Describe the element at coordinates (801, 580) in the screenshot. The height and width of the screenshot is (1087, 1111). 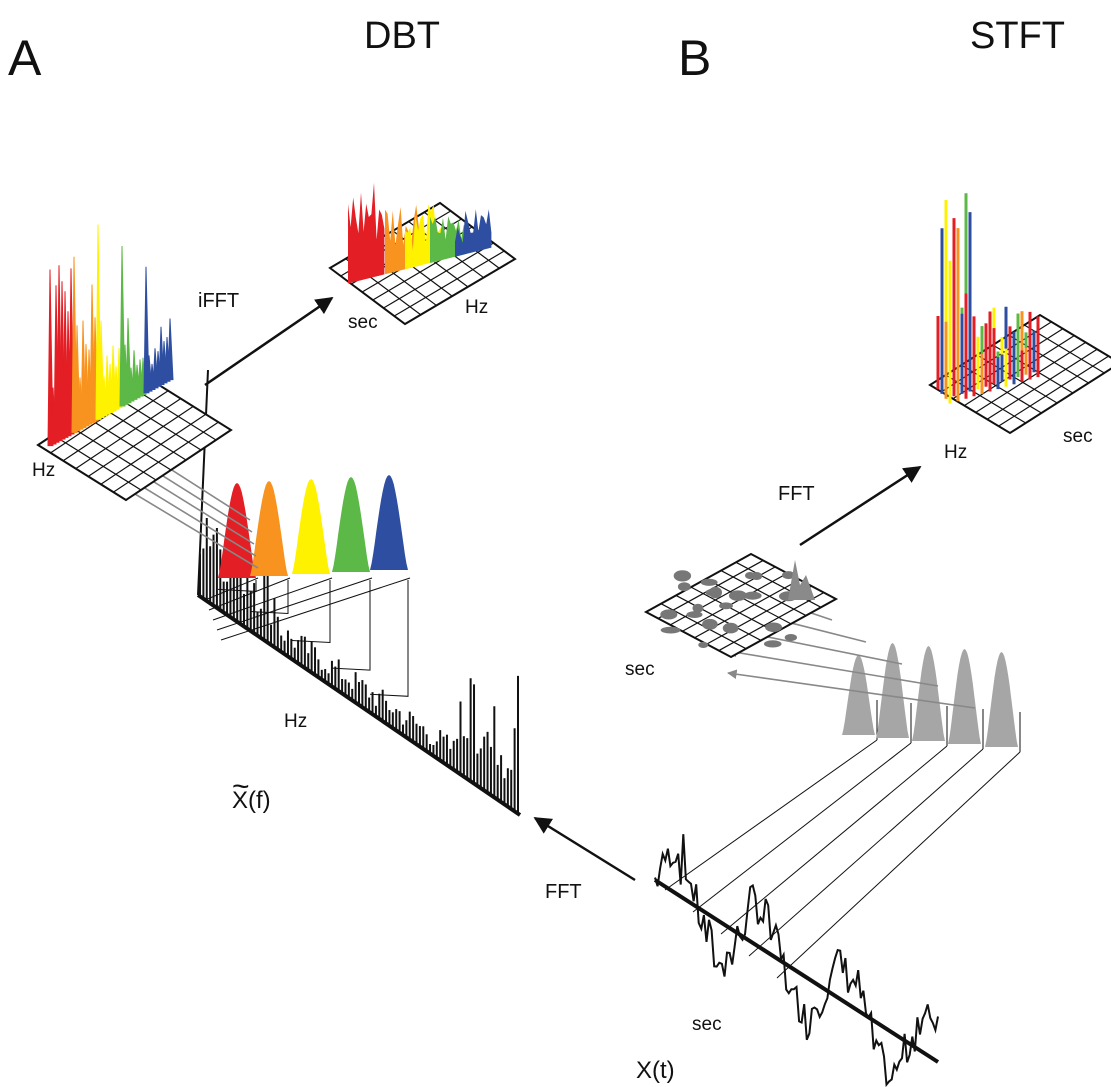
I see `stft-grid-peak` at that location.